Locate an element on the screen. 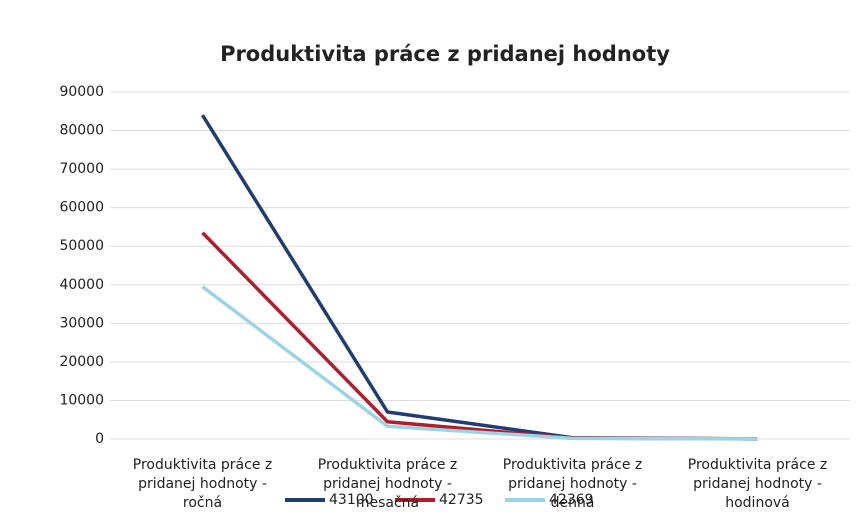  y-tick-label: 20000 is located at coordinates (81, 362).